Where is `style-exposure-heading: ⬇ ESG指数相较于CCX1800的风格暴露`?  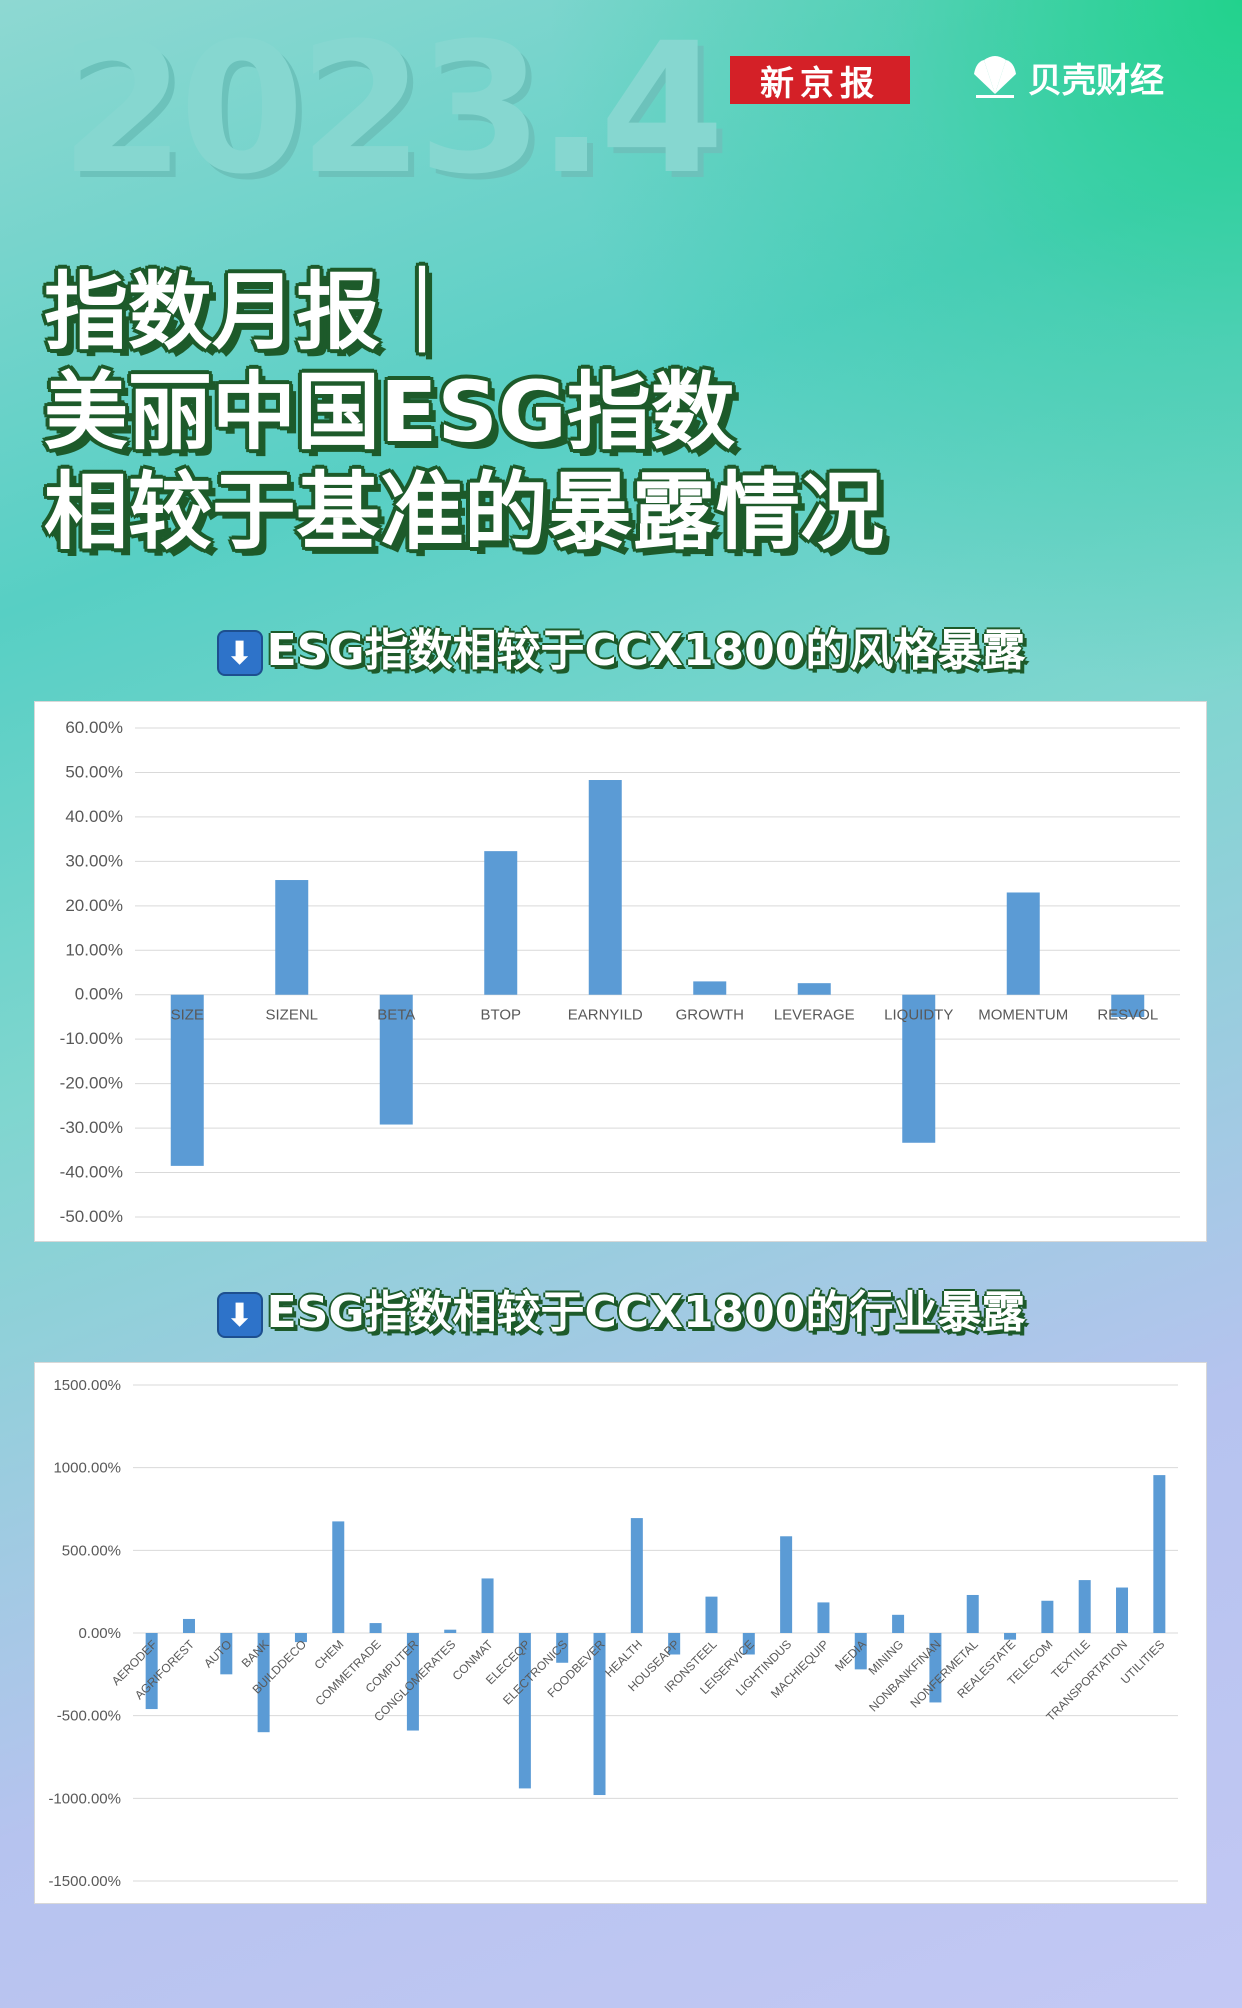
style-exposure-heading: ⬇ ESG指数相较于CCX1800的风格暴露 is located at coordinates (621, 646).